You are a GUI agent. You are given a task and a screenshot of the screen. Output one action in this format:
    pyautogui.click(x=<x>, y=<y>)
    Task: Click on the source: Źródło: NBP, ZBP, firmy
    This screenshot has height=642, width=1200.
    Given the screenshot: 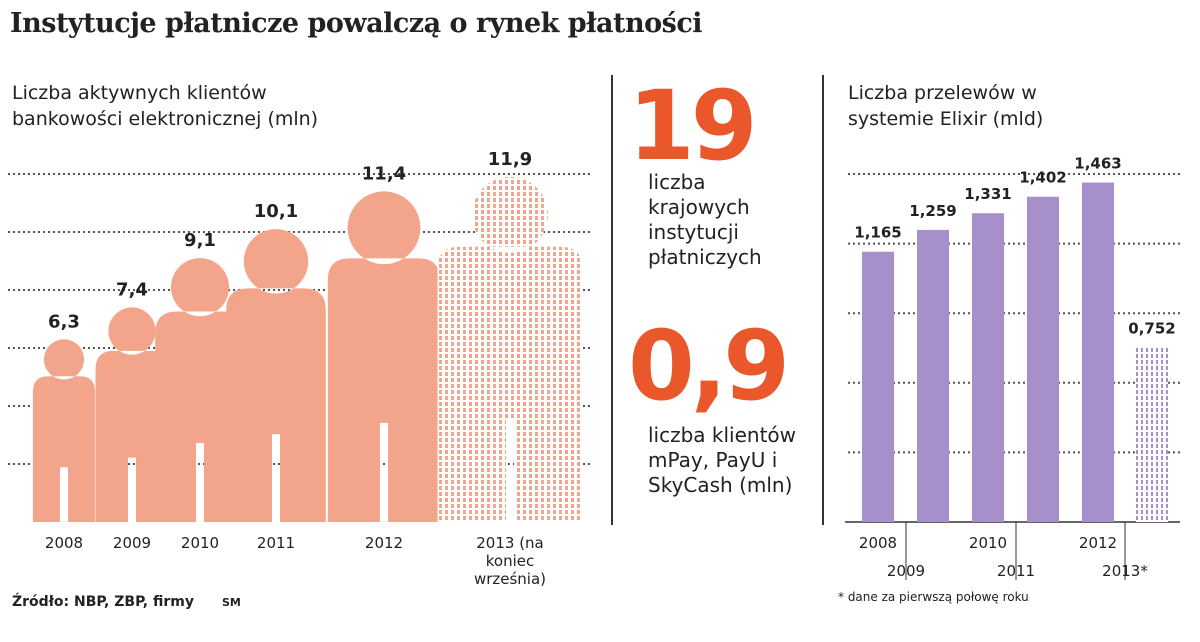 What is the action you would take?
    pyautogui.click(x=103, y=602)
    